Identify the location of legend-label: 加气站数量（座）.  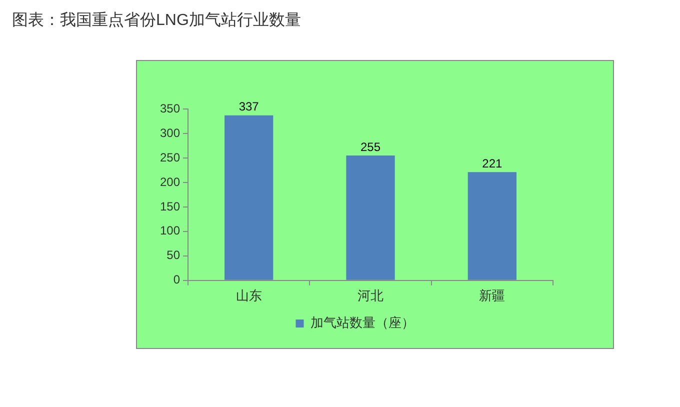
(362, 322).